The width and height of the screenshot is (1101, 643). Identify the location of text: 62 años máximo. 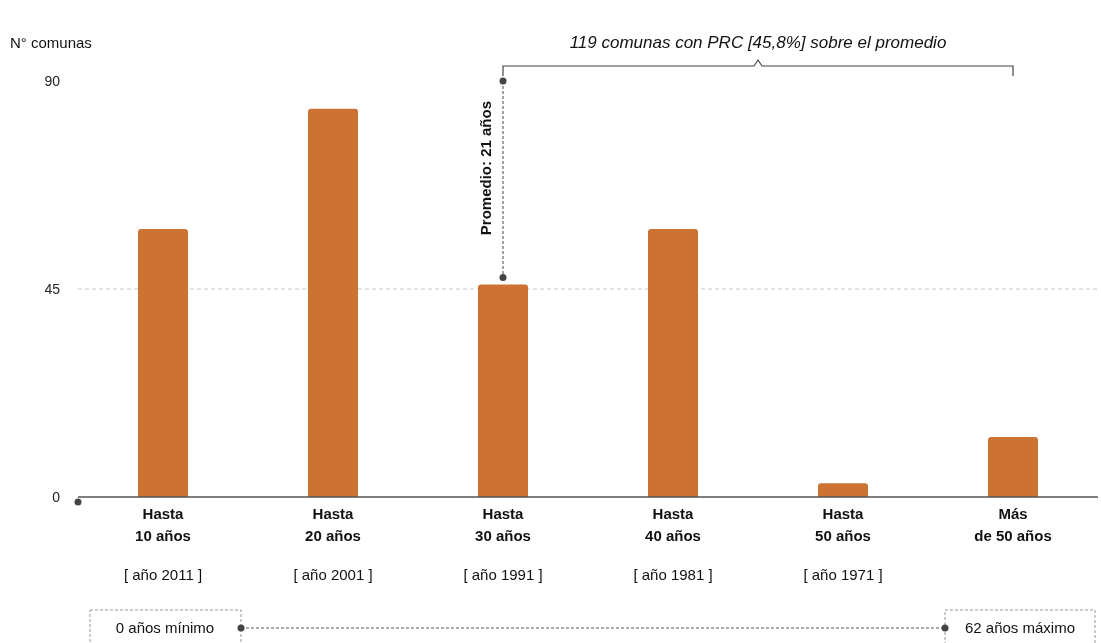
(1020, 627).